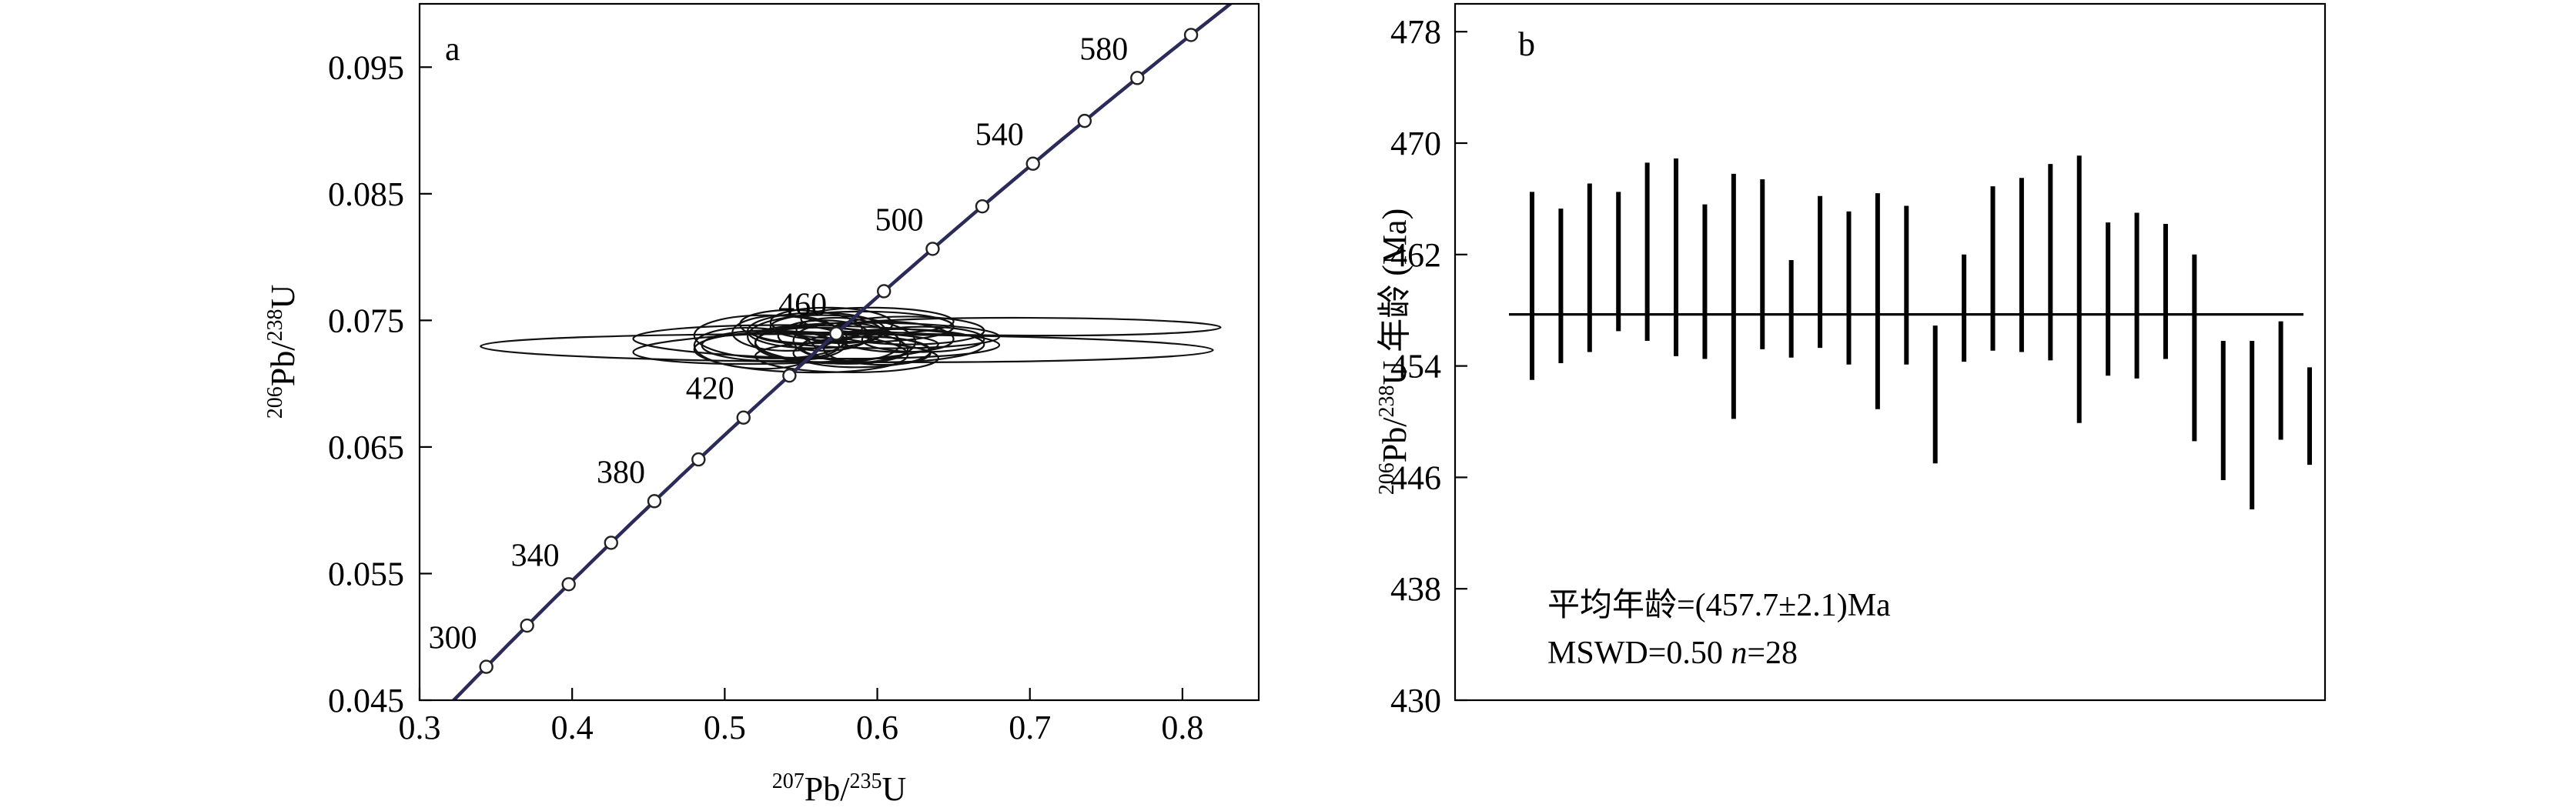 The width and height of the screenshot is (2576, 811). I want to click on y-title-sup1: 206, so click(275, 402).